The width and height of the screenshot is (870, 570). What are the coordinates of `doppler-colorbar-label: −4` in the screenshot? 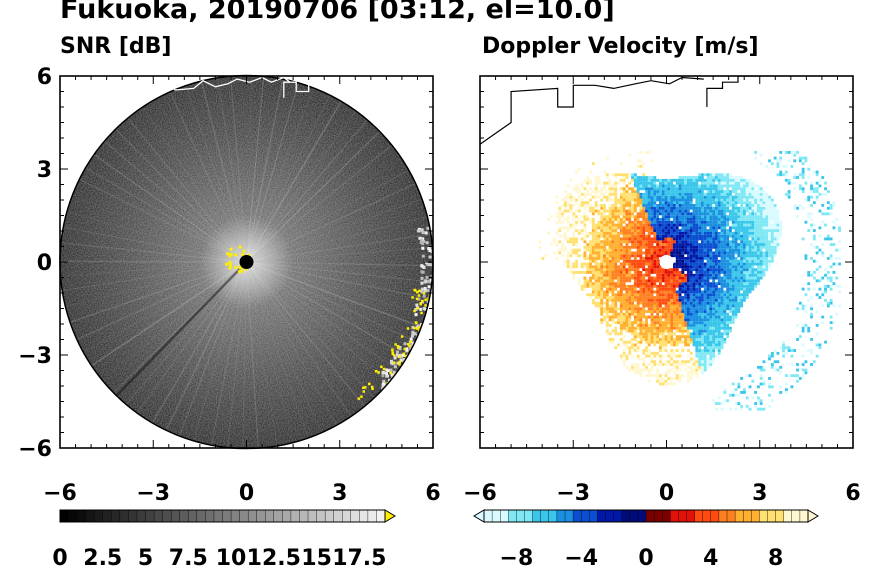 It's located at (581, 558).